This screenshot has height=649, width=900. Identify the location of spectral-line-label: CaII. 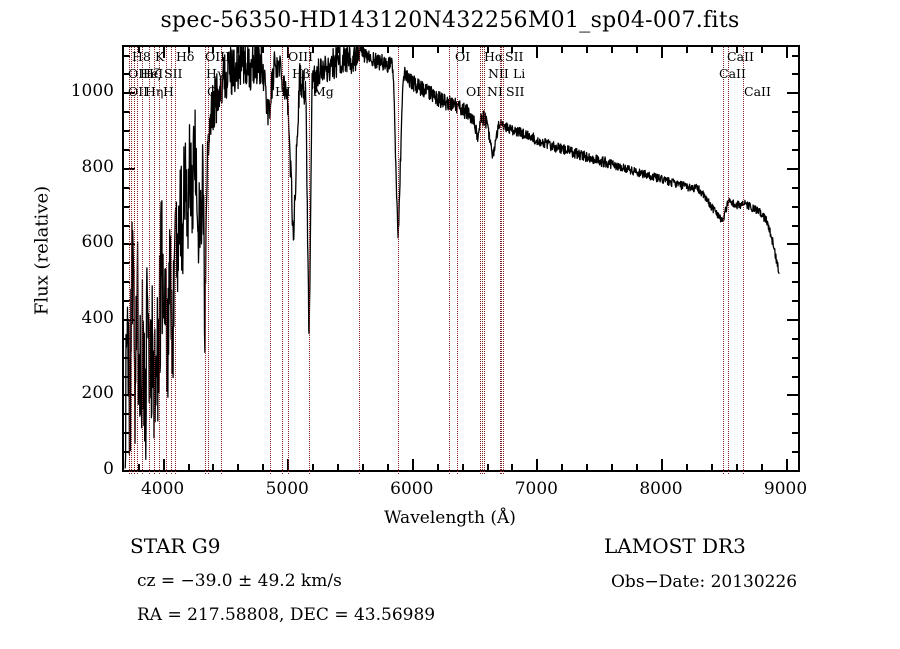
(732, 73).